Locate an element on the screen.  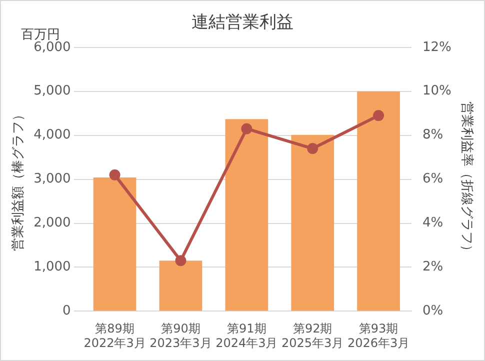
y2-tick-label: 12% is located at coordinates (437, 47).